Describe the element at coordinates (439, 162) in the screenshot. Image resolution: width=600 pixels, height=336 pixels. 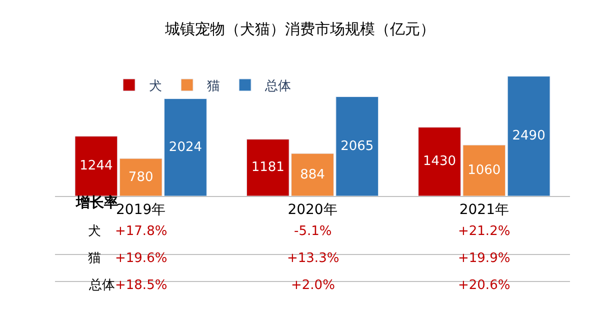
I see `data-label: 1430` at that location.